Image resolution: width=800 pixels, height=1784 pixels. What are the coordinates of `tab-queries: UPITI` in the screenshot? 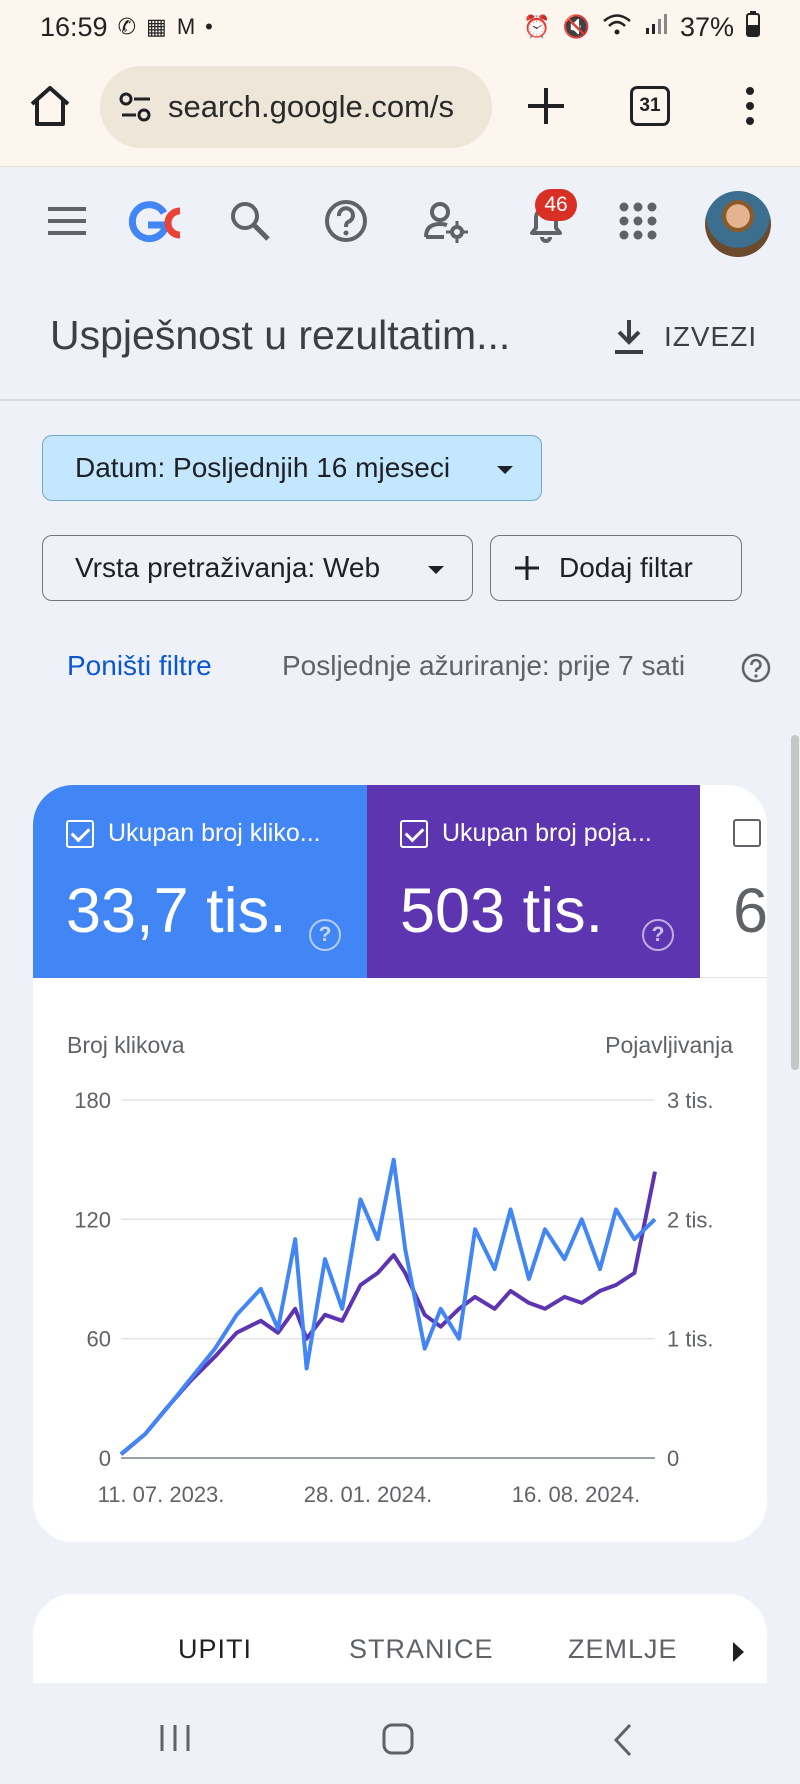 It's located at (215, 1649).